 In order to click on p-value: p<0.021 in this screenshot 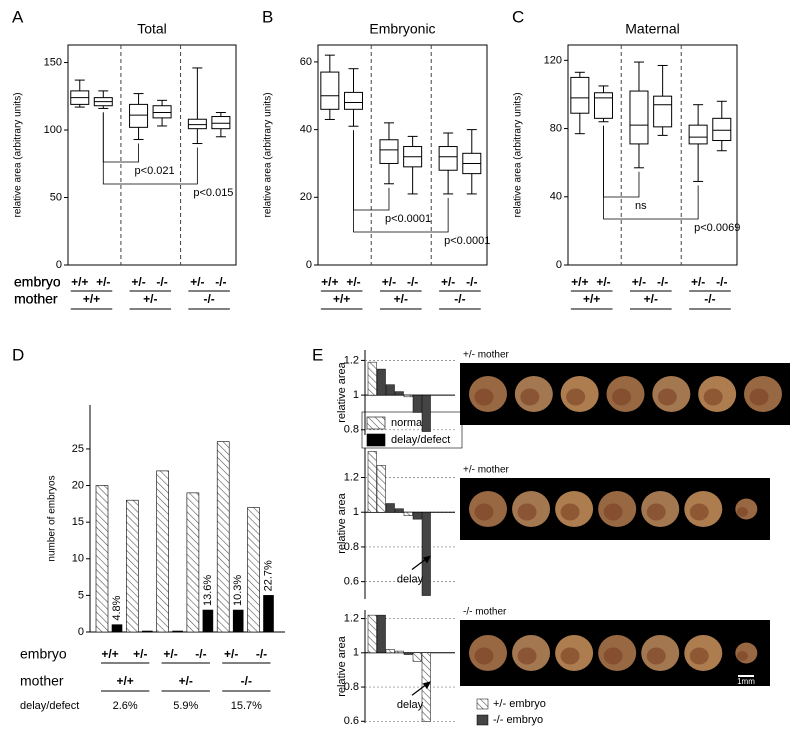, I will do `click(155, 171)`.